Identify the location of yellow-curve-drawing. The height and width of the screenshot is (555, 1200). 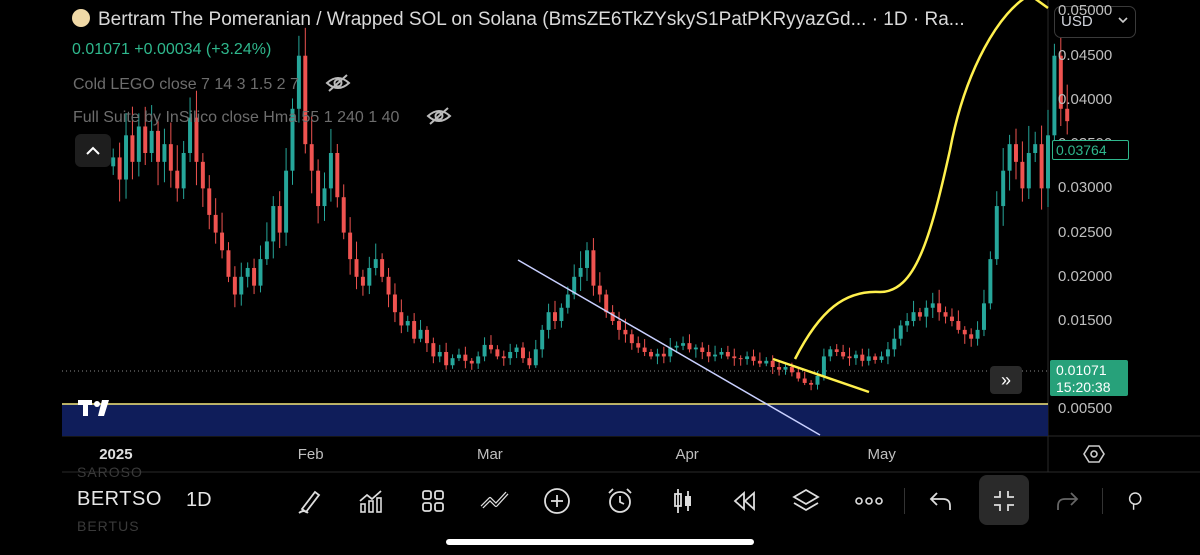
(921, 180).